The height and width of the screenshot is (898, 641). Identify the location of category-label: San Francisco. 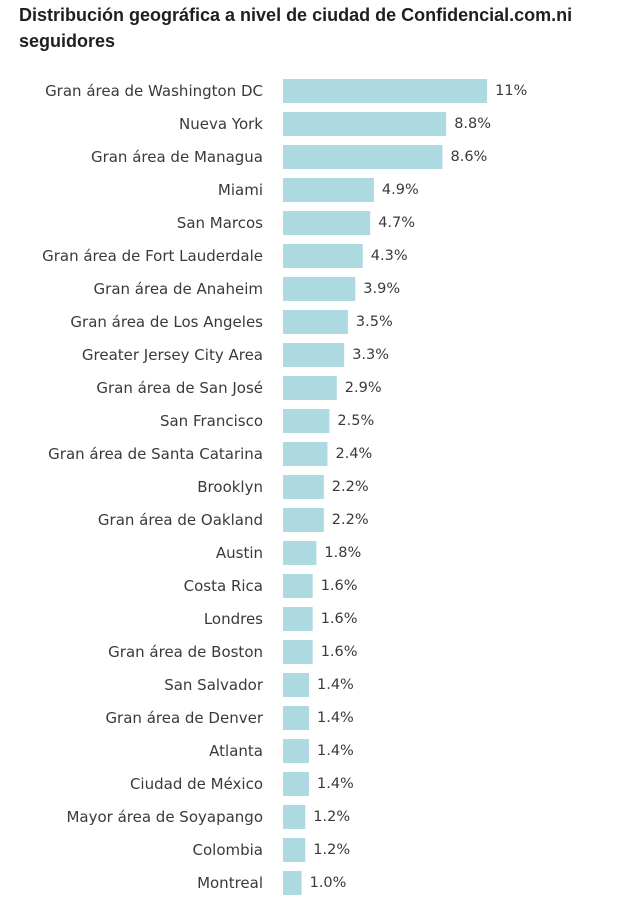
(211, 421).